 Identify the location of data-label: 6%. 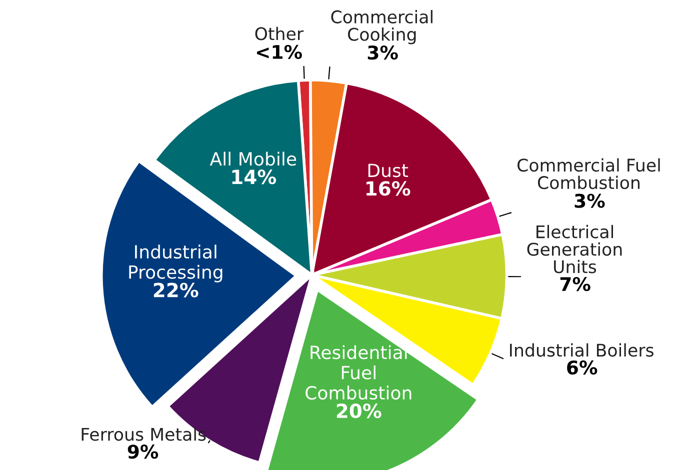
(582, 367).